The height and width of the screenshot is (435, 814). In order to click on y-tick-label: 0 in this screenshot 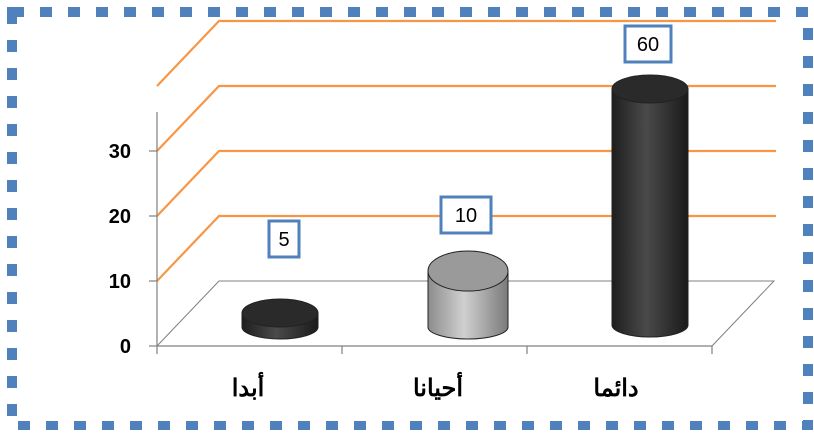, I will do `click(125, 347)`.